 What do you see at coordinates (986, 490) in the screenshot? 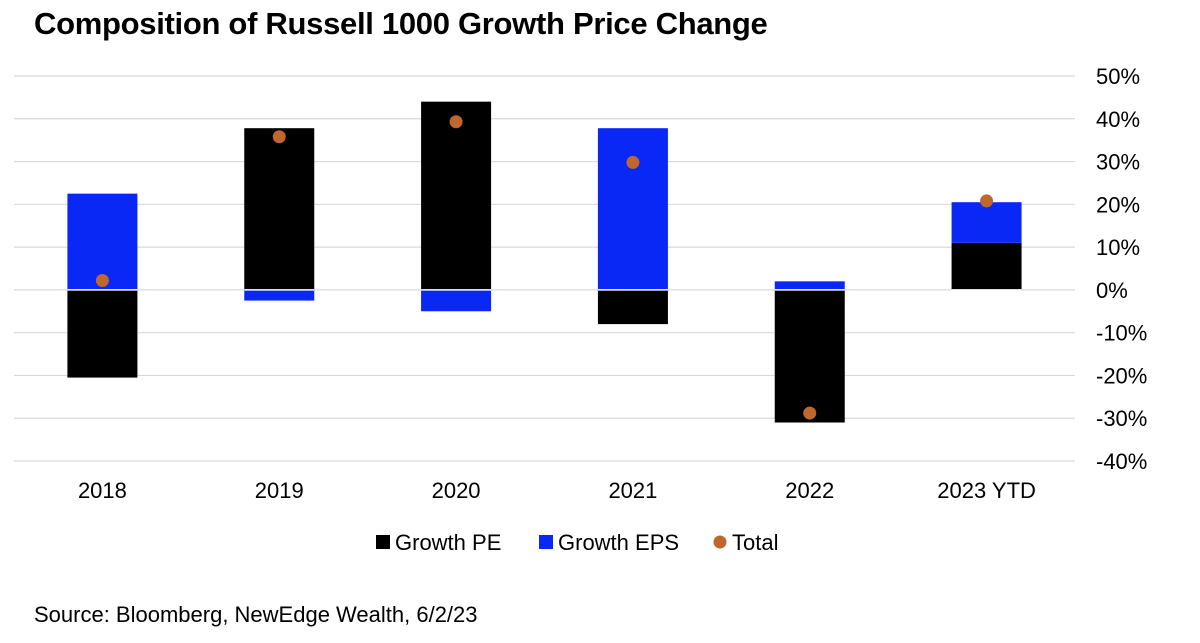
I see `x-tick-label: 2023 YTD` at bounding box center [986, 490].